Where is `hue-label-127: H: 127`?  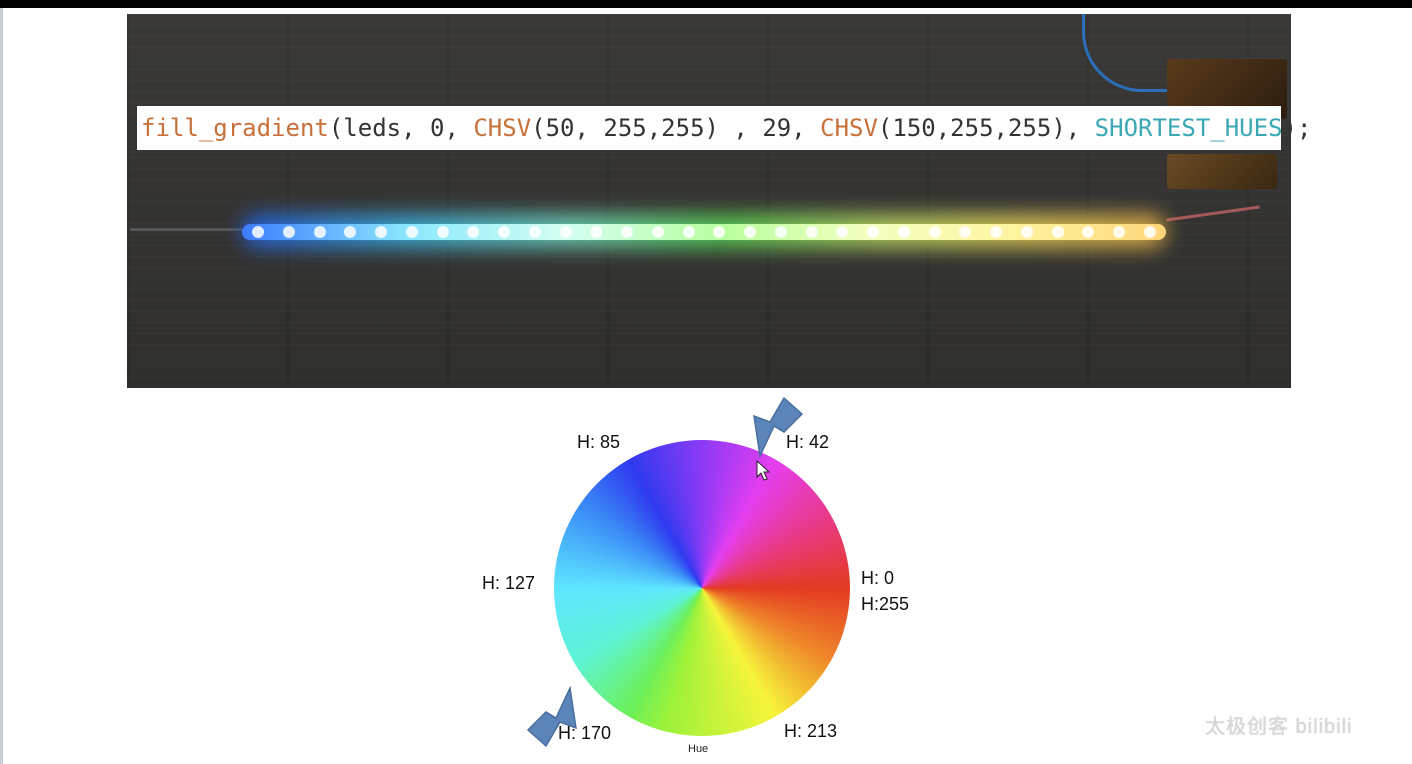 hue-label-127: H: 127 is located at coordinates (509, 583).